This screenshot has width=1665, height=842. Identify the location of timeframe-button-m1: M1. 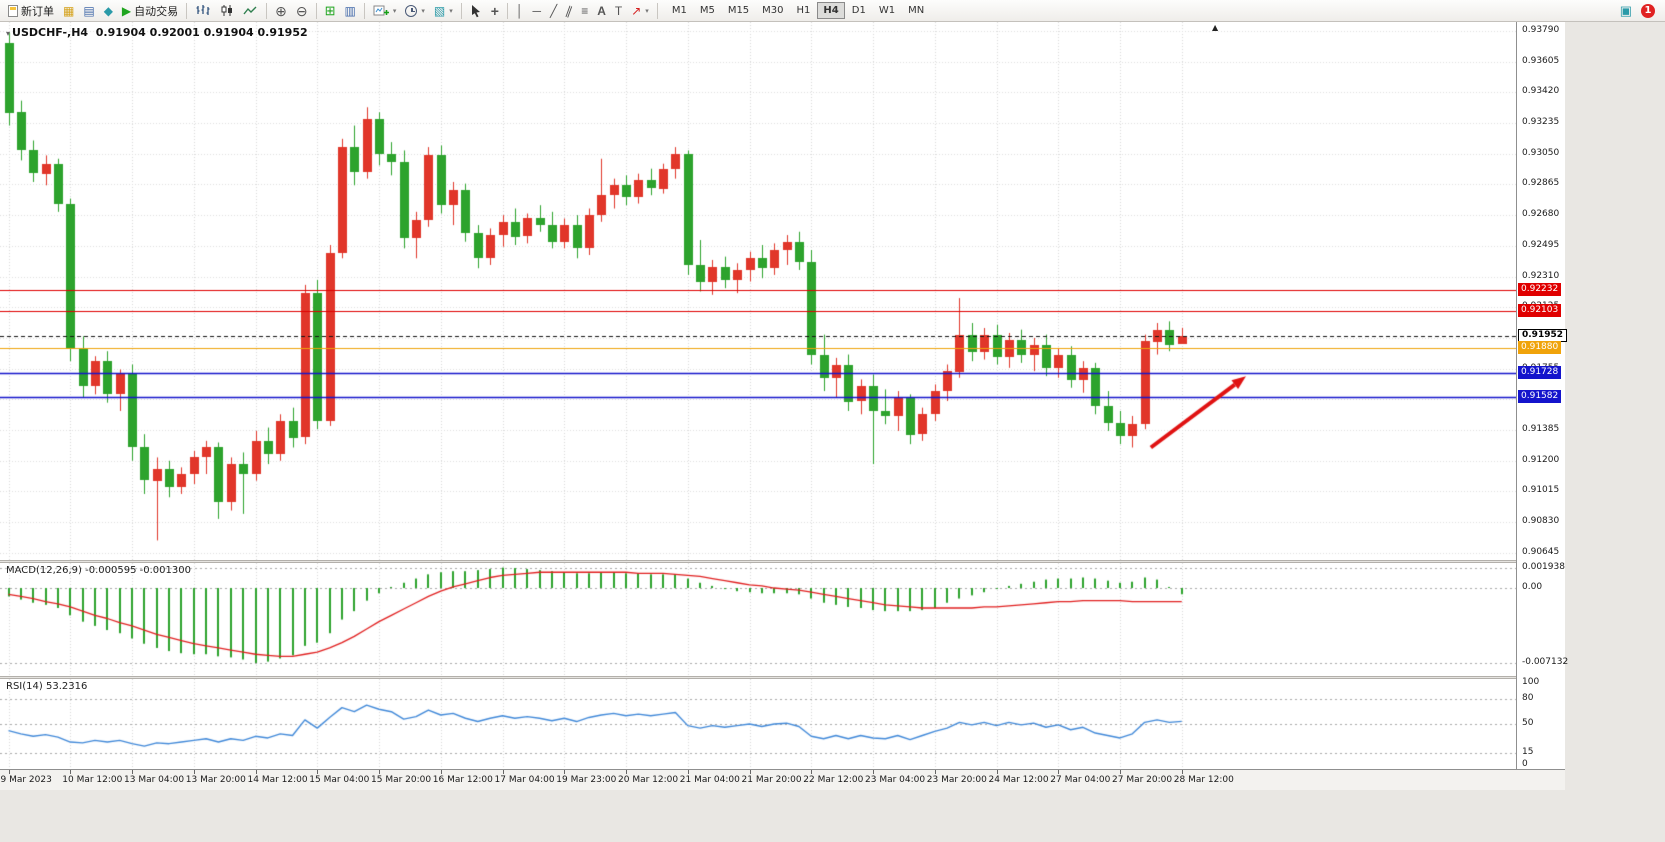
(679, 10).